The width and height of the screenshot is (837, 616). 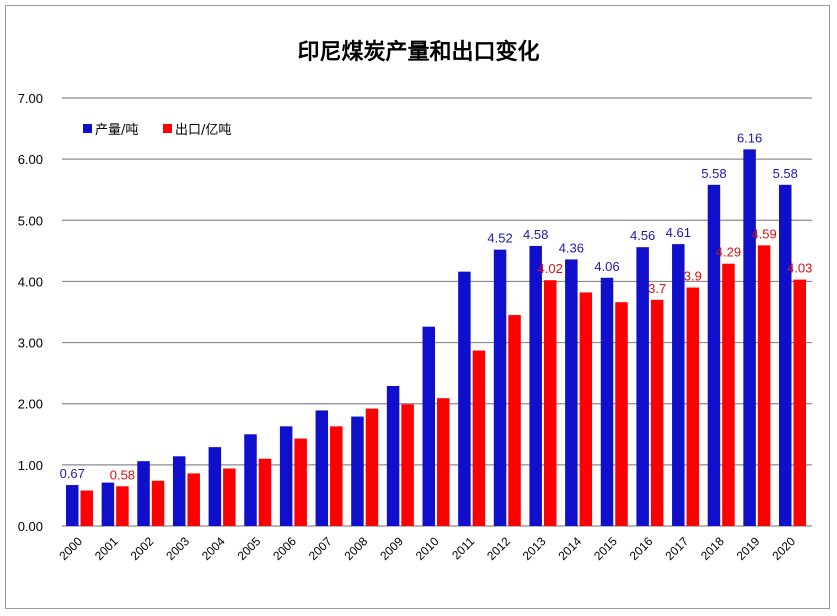 I want to click on data-label: 4.03, so click(x=799, y=268).